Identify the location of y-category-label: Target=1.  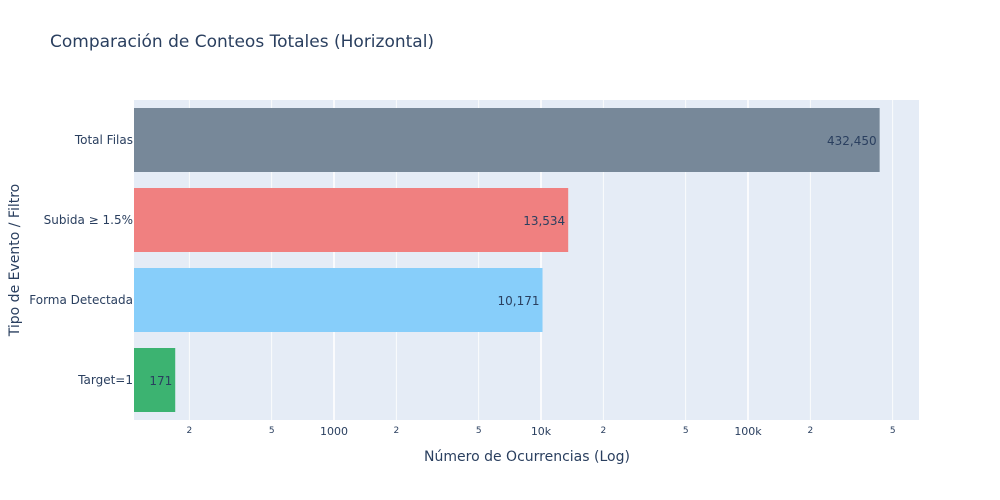
(105, 380).